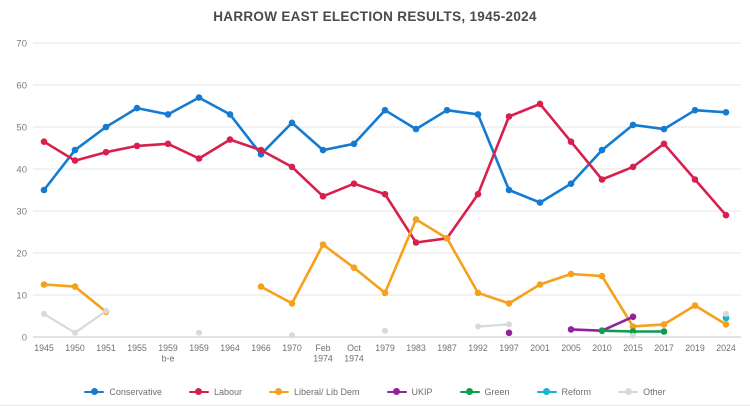  Describe the element at coordinates (447, 348) in the screenshot. I see `x-tick-label-1987: 1987` at that location.